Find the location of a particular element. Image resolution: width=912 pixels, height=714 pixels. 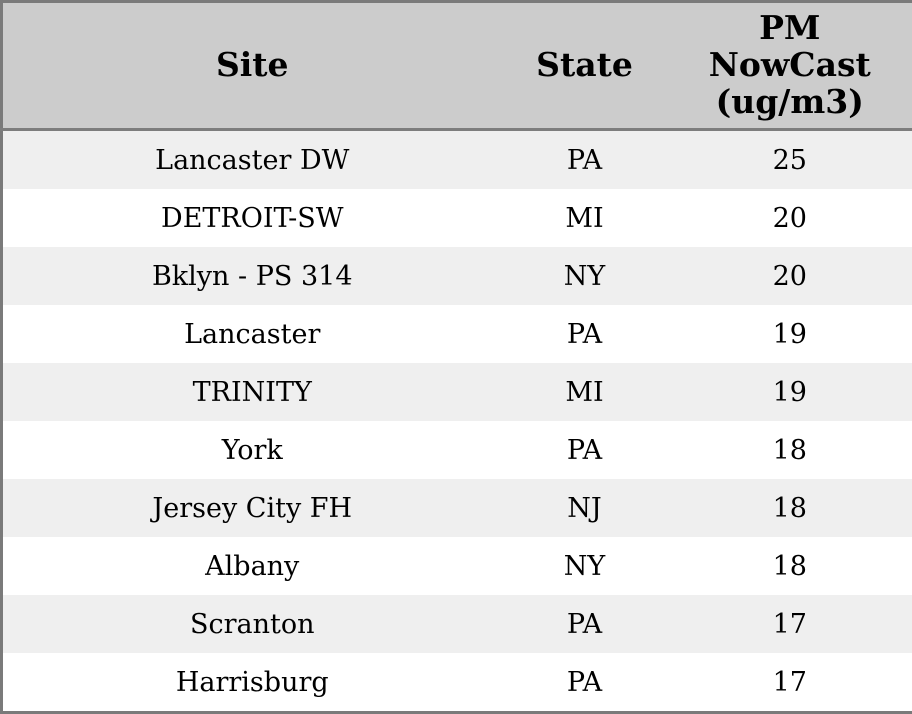

table-row: York PA 18 is located at coordinates (457, 450).